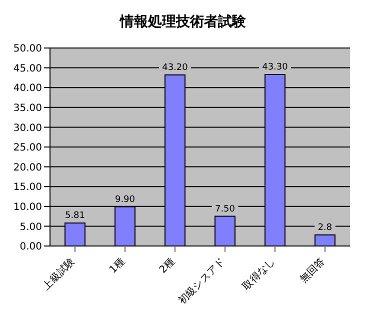 The width and height of the screenshot is (366, 325). What do you see at coordinates (325, 240) in the screenshot?
I see `bar` at bounding box center [325, 240].